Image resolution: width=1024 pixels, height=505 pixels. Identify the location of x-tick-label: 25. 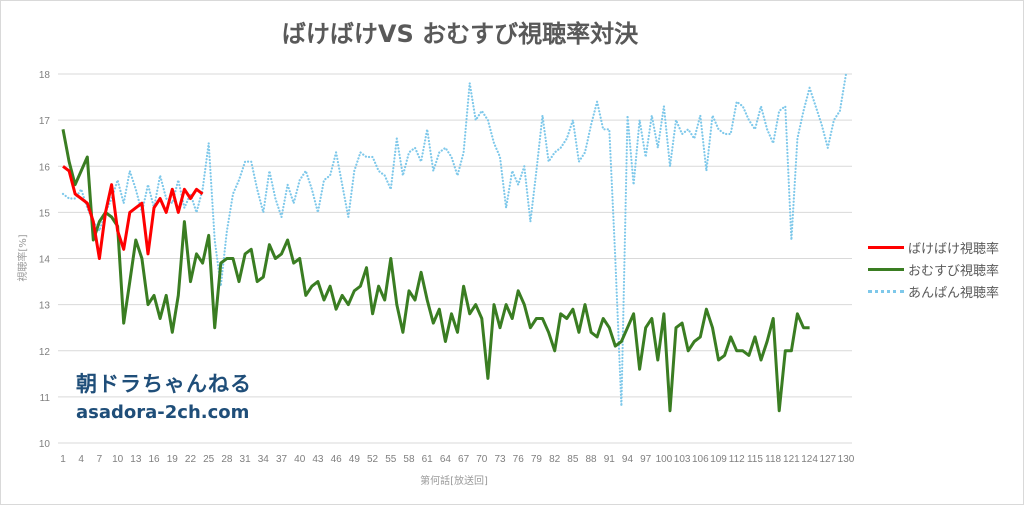
(209, 459).